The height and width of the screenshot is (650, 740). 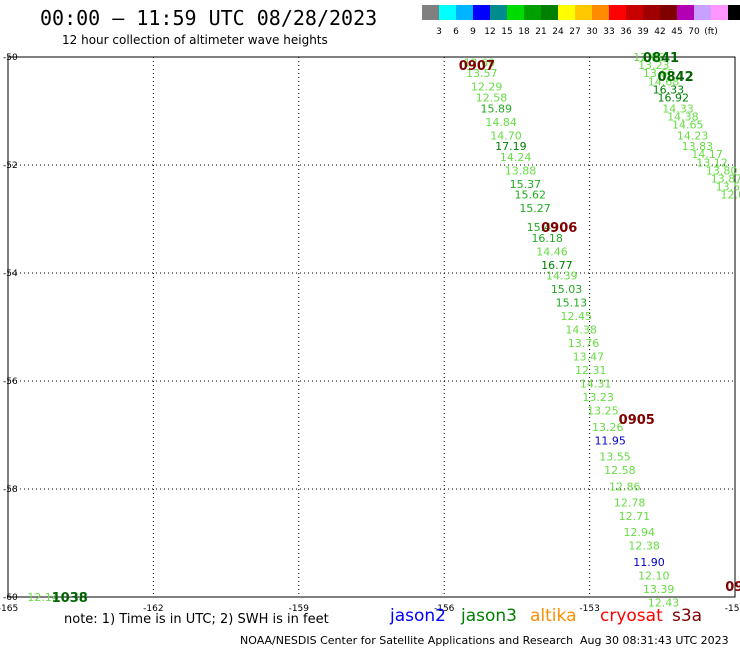 I want to click on wave-height-label: 15.37, so click(x=526, y=184).